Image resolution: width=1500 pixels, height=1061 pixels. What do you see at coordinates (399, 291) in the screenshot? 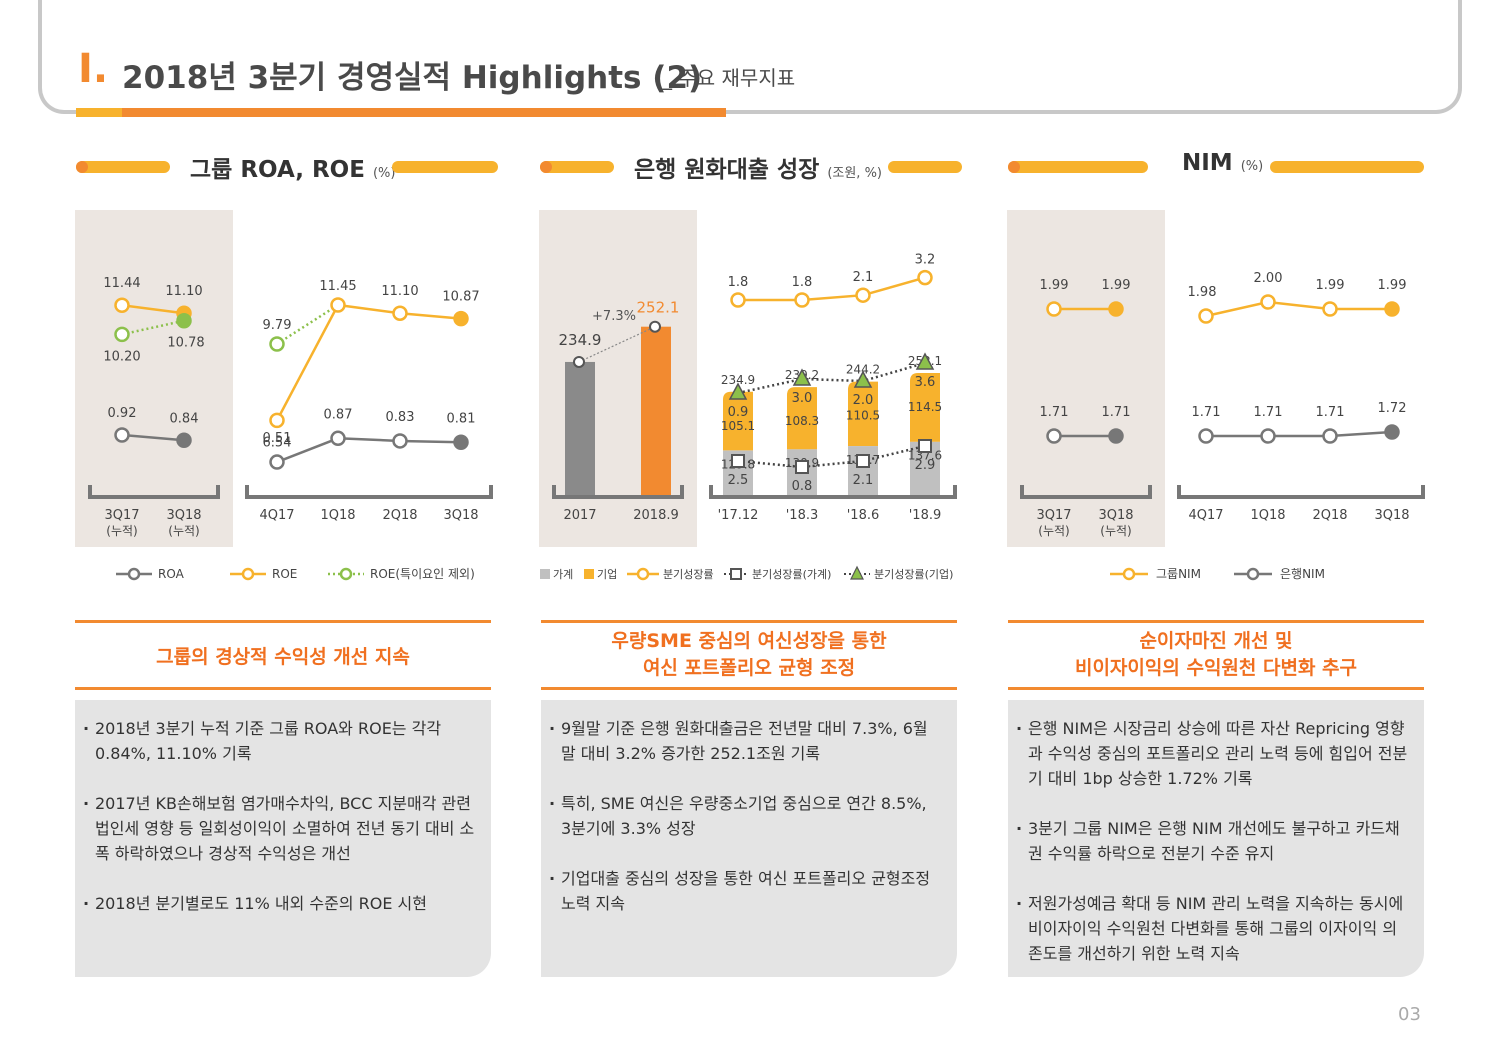
I see `data-label-roe: 11.10` at bounding box center [399, 291].